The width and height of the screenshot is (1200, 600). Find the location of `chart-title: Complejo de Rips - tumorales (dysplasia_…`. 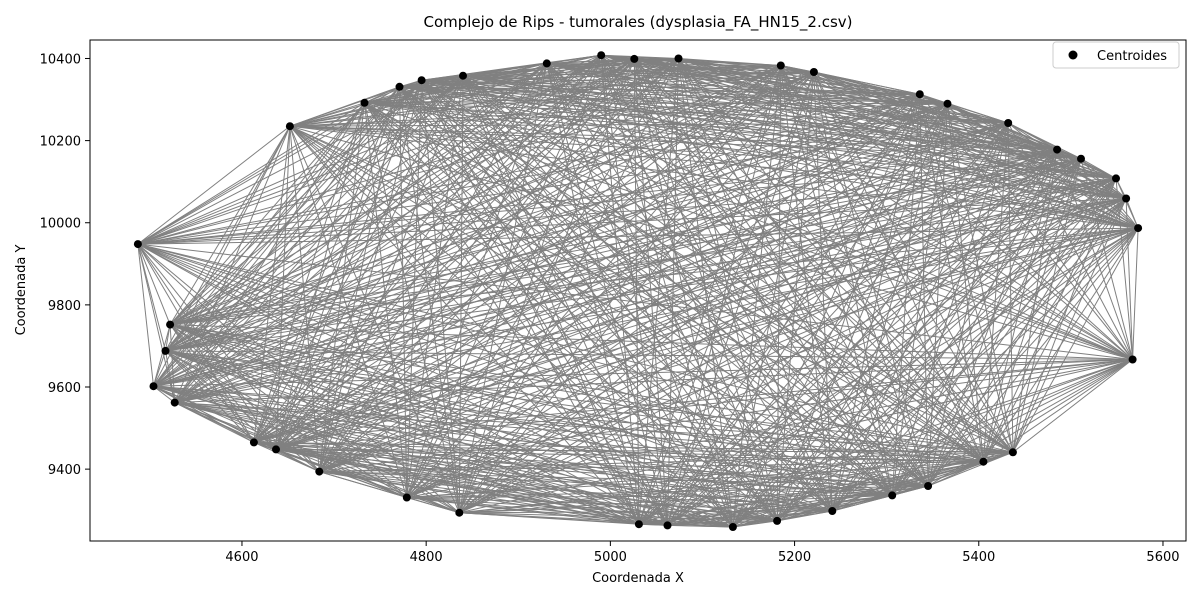

chart-title: Complejo de Rips - tumorales (dysplasia_… is located at coordinates (637, 22).